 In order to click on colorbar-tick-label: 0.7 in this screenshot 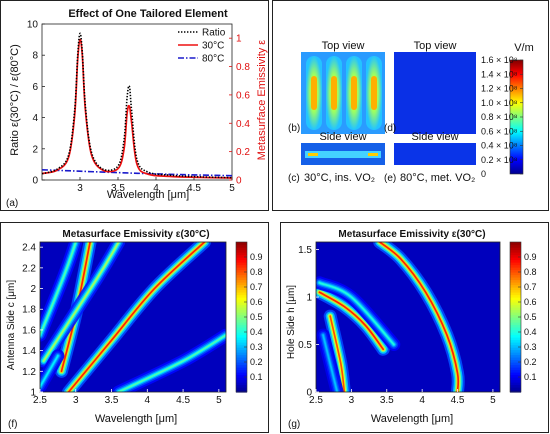, I will do `click(256, 287)`.